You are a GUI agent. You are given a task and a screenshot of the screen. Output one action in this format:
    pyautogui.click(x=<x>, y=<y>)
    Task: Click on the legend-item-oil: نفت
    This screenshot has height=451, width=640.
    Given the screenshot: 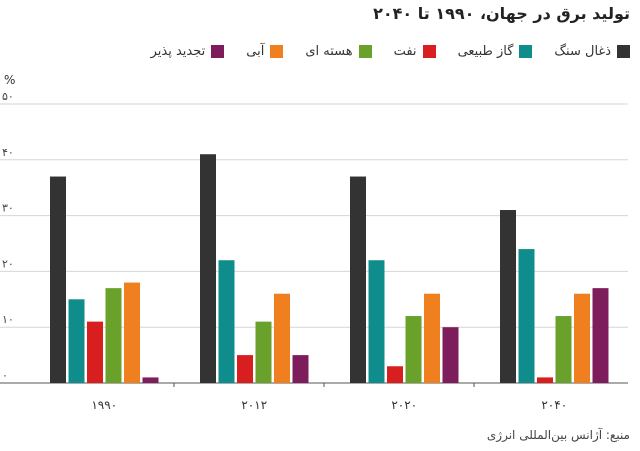 What is the action you would take?
    pyautogui.click(x=415, y=51)
    